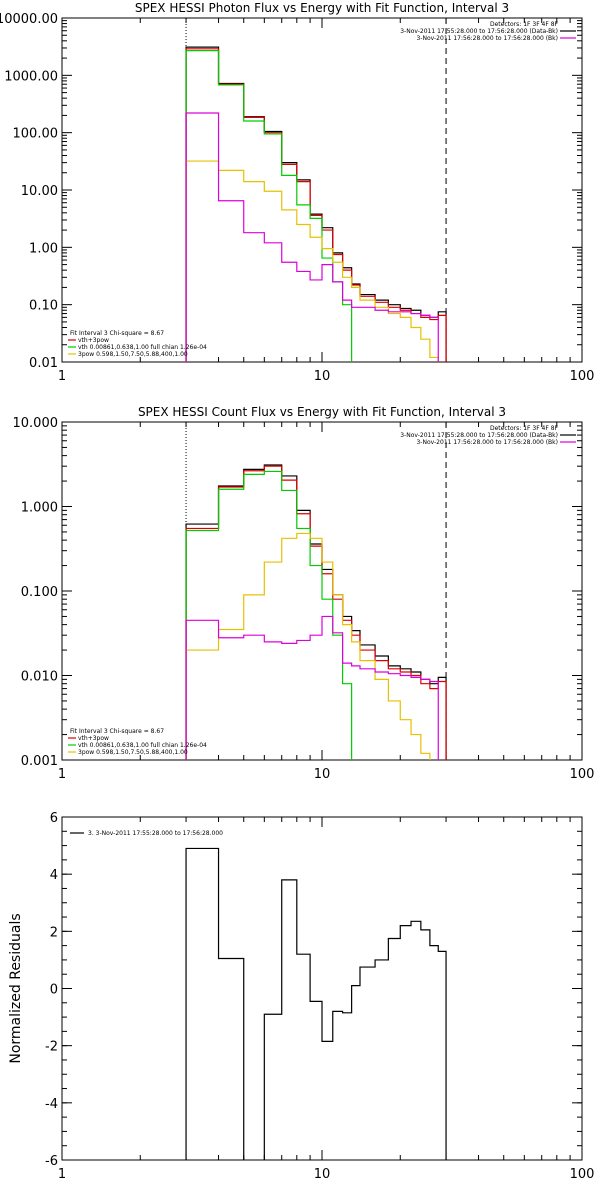  What do you see at coordinates (39, 761) in the screenshot?
I see `y-tick-label: 0.001` at bounding box center [39, 761].